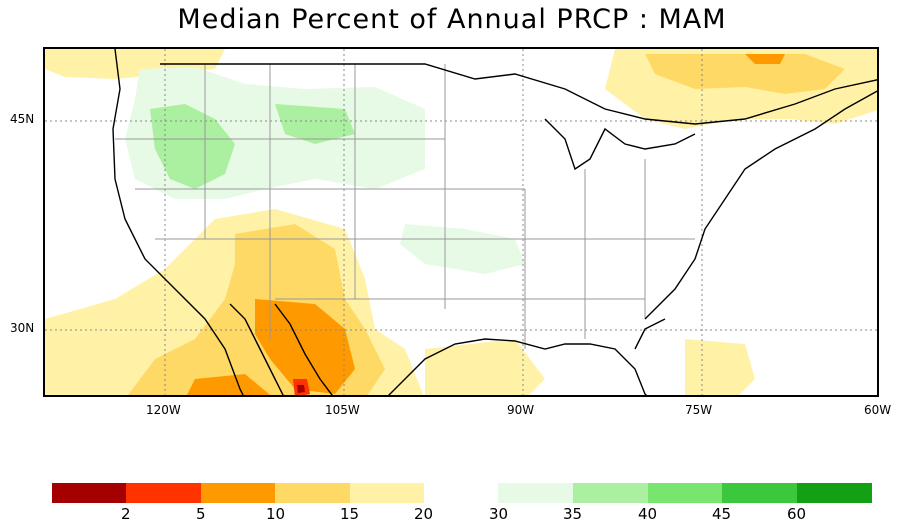  What do you see at coordinates (620, 144) in the screenshot?
I see `coast-great-lakes` at bounding box center [620, 144].